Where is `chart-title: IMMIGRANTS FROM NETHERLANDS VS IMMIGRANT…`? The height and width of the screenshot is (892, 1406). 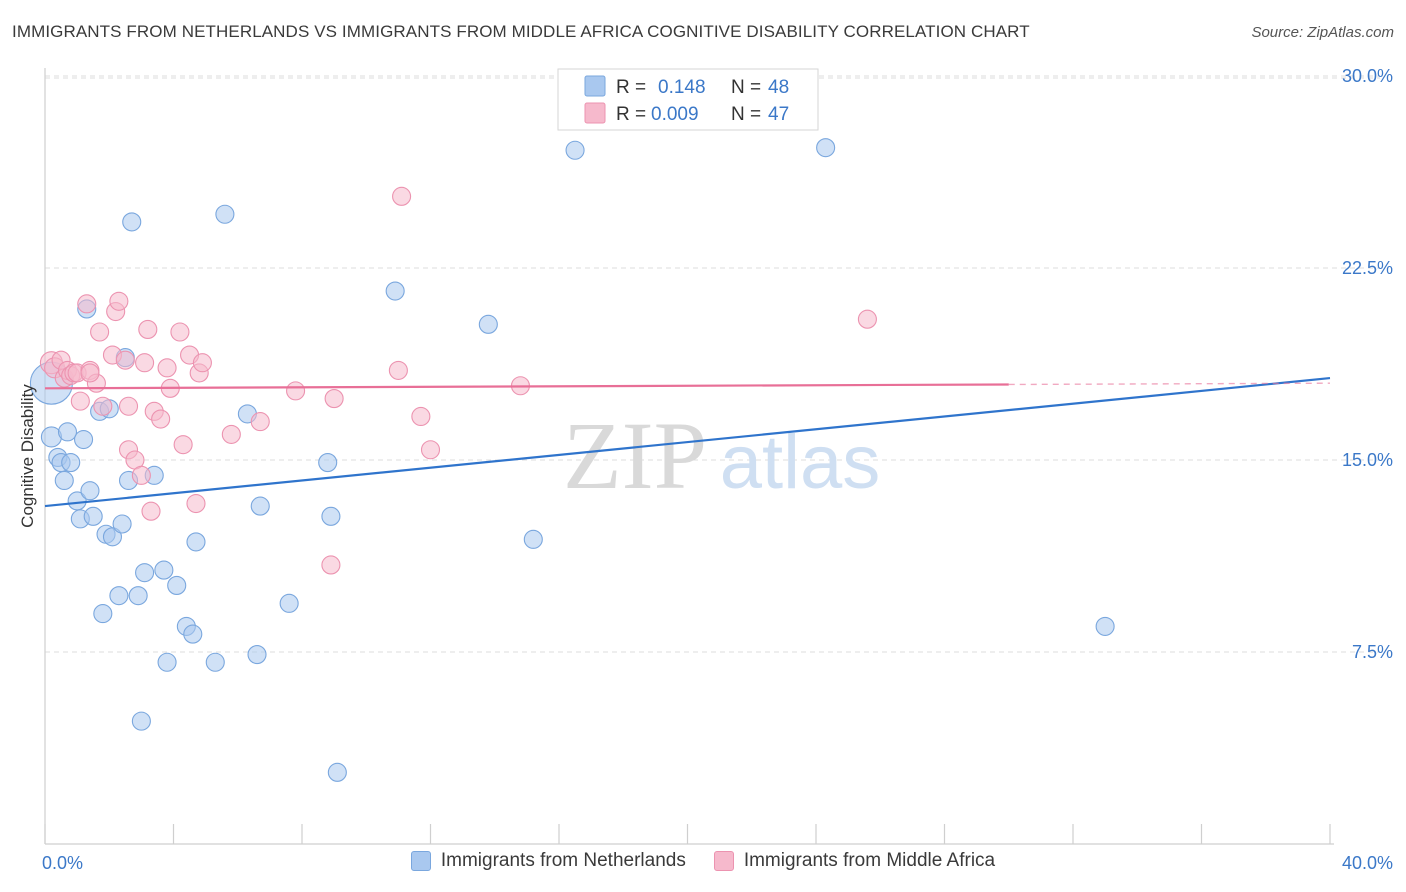 chart-title: IMMIGRANTS FROM NETHERLANDS VS IMMIGRANT… is located at coordinates (521, 31).